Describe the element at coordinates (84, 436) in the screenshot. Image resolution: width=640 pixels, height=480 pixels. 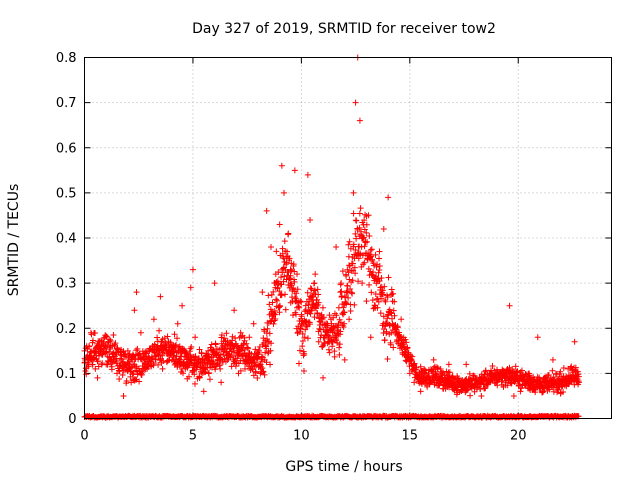
I see `x-tick-label: 0` at that location.